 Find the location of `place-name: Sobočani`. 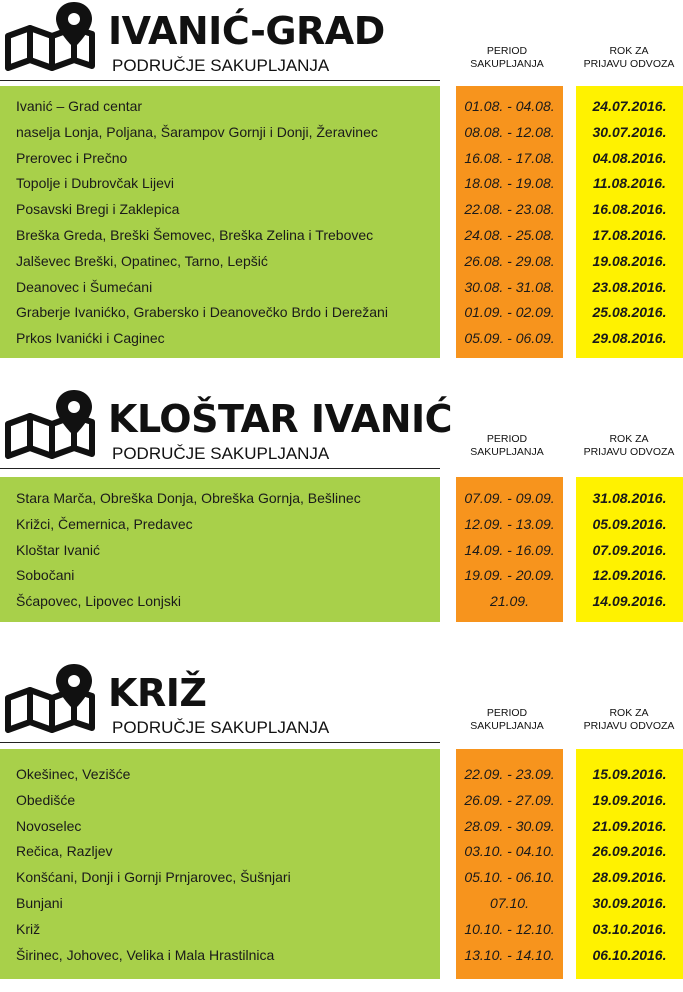

place-name: Sobočani is located at coordinates (45, 575).